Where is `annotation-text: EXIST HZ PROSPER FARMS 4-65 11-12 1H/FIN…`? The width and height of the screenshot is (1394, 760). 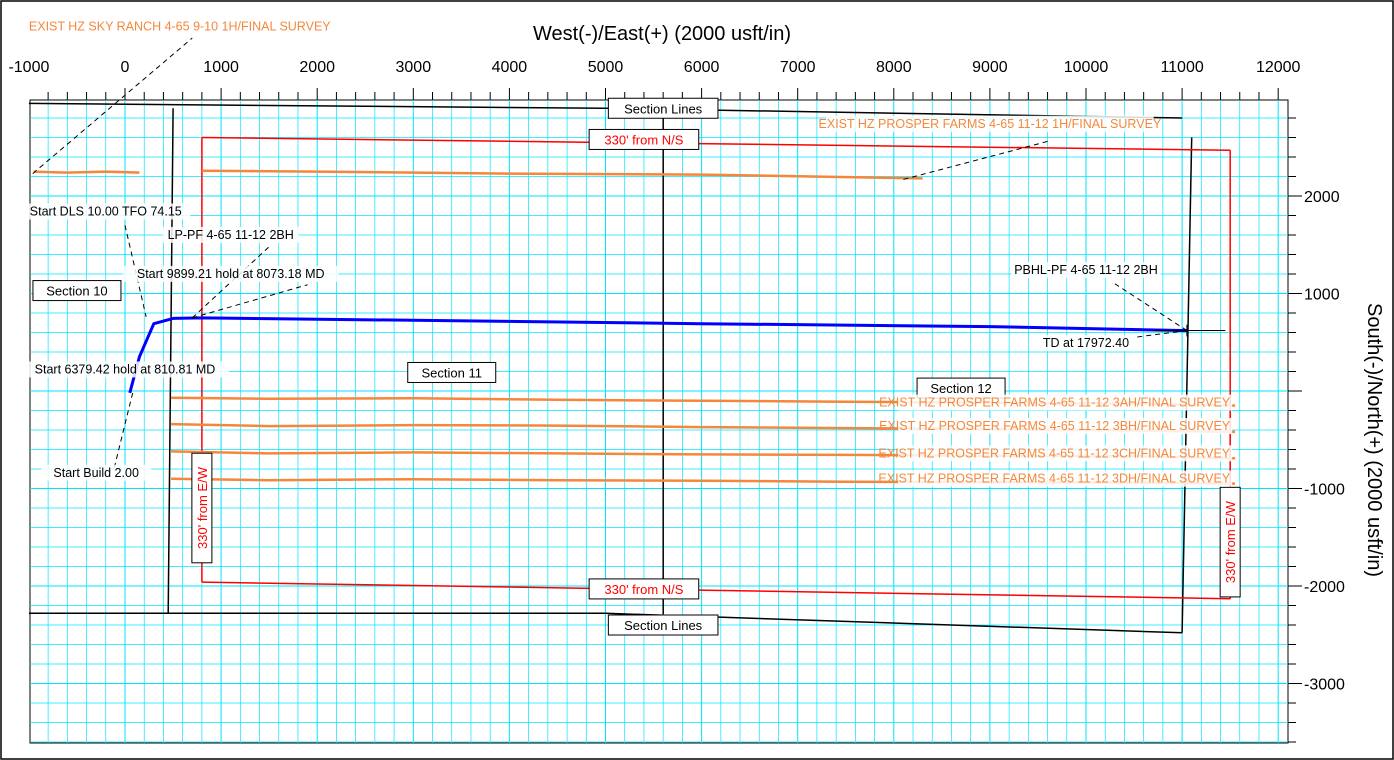
annotation-text: EXIST HZ PROSPER FARMS 4-65 11-12 1H/FIN… is located at coordinates (990, 124).